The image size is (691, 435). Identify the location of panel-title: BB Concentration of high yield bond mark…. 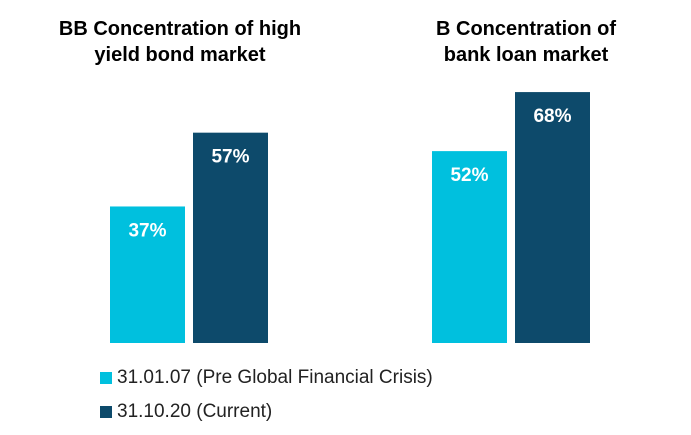
(180, 42).